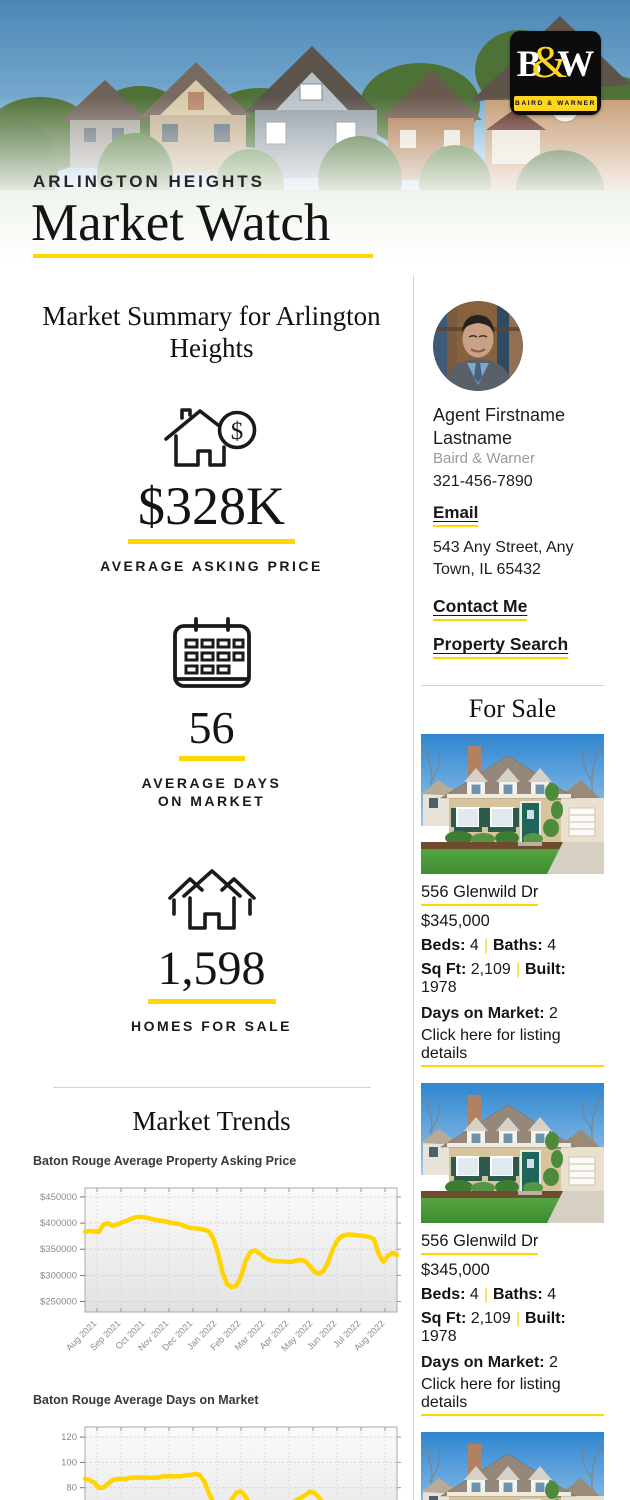 The height and width of the screenshot is (1500, 630). I want to click on stat-homes-for-sale: 1,598 HOMES FOR SALE, so click(211, 949).